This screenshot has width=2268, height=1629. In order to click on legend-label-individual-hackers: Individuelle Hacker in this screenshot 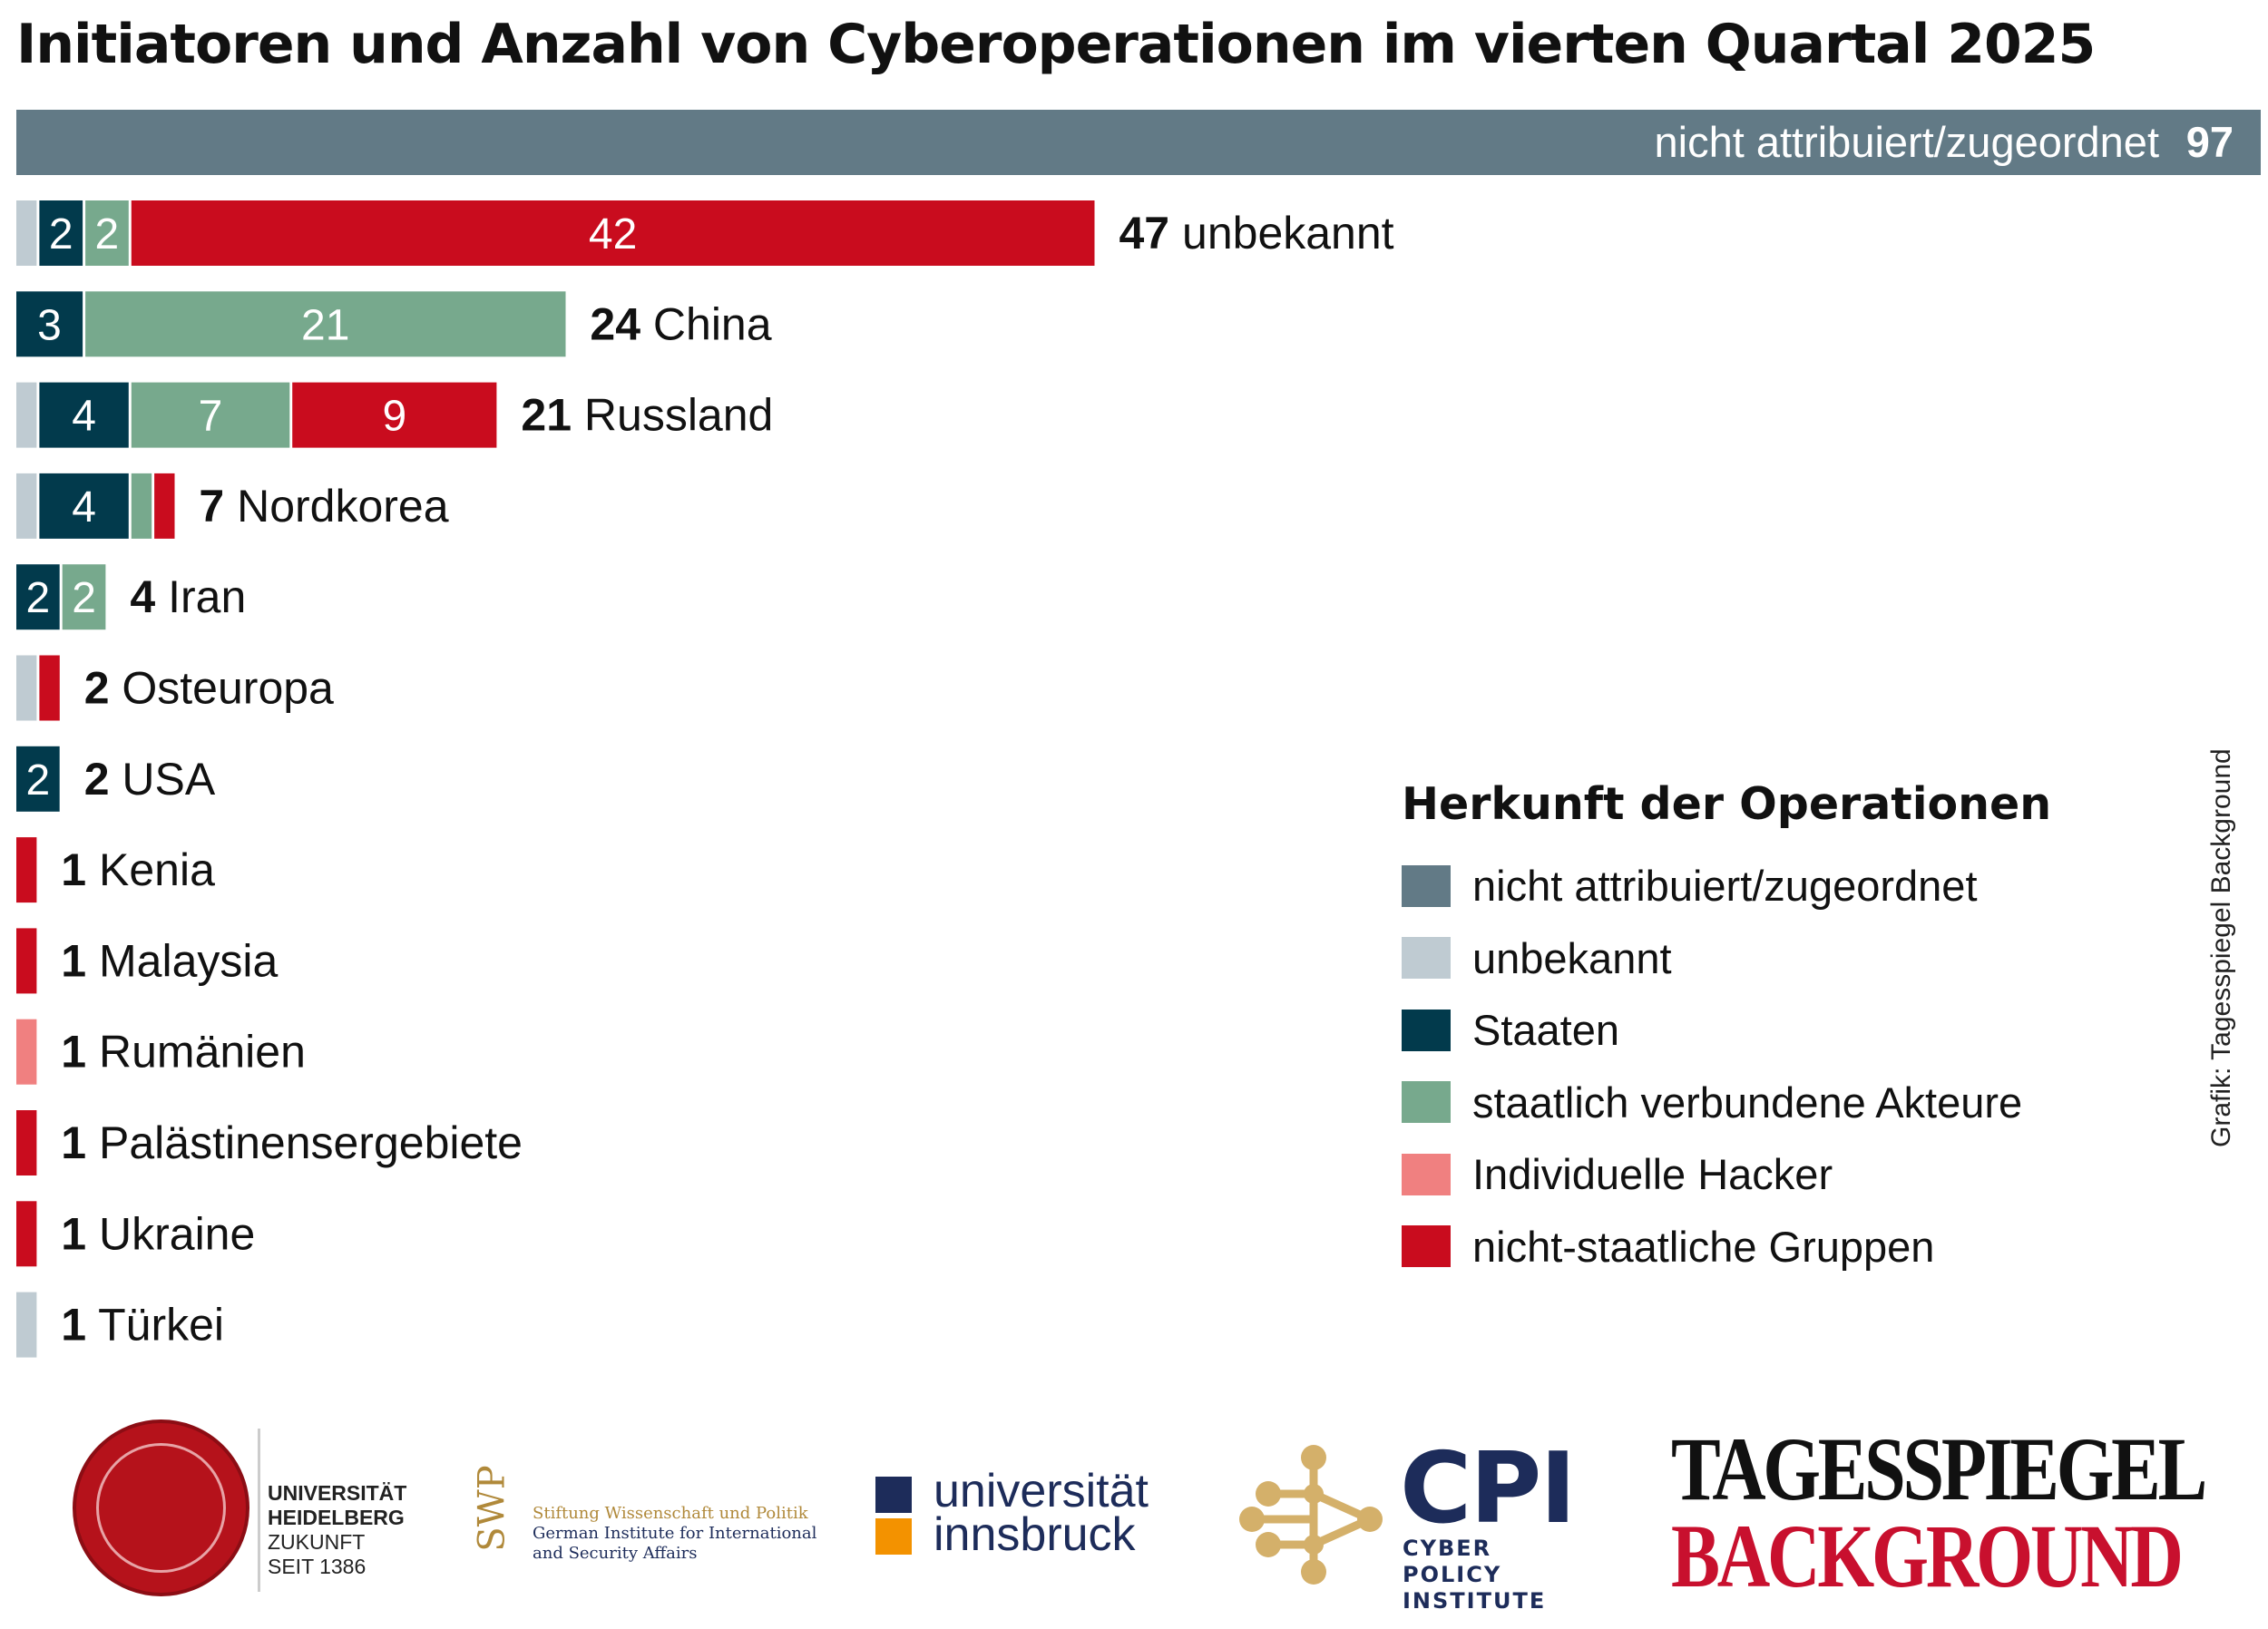, I will do `click(1653, 1175)`.